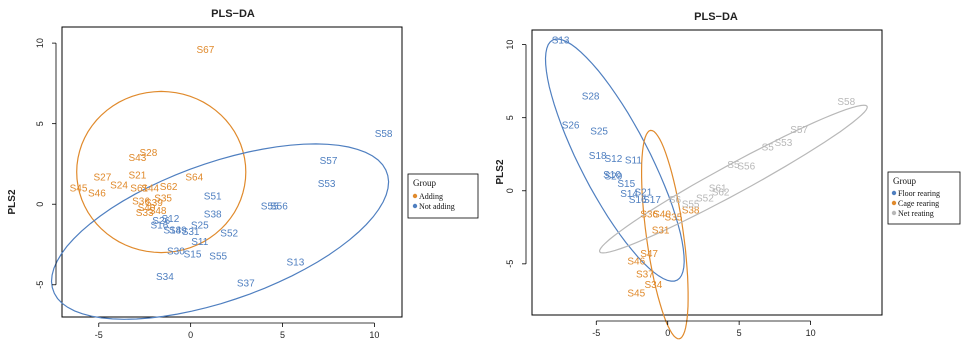  Describe the element at coordinates (229, 234) in the screenshot. I see `point-label: S52` at that location.